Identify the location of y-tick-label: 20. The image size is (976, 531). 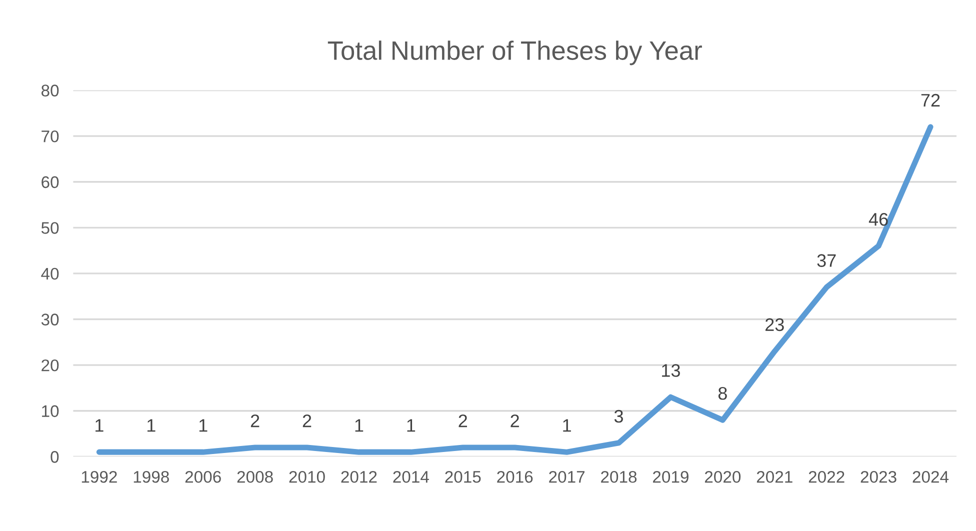
(50, 365).